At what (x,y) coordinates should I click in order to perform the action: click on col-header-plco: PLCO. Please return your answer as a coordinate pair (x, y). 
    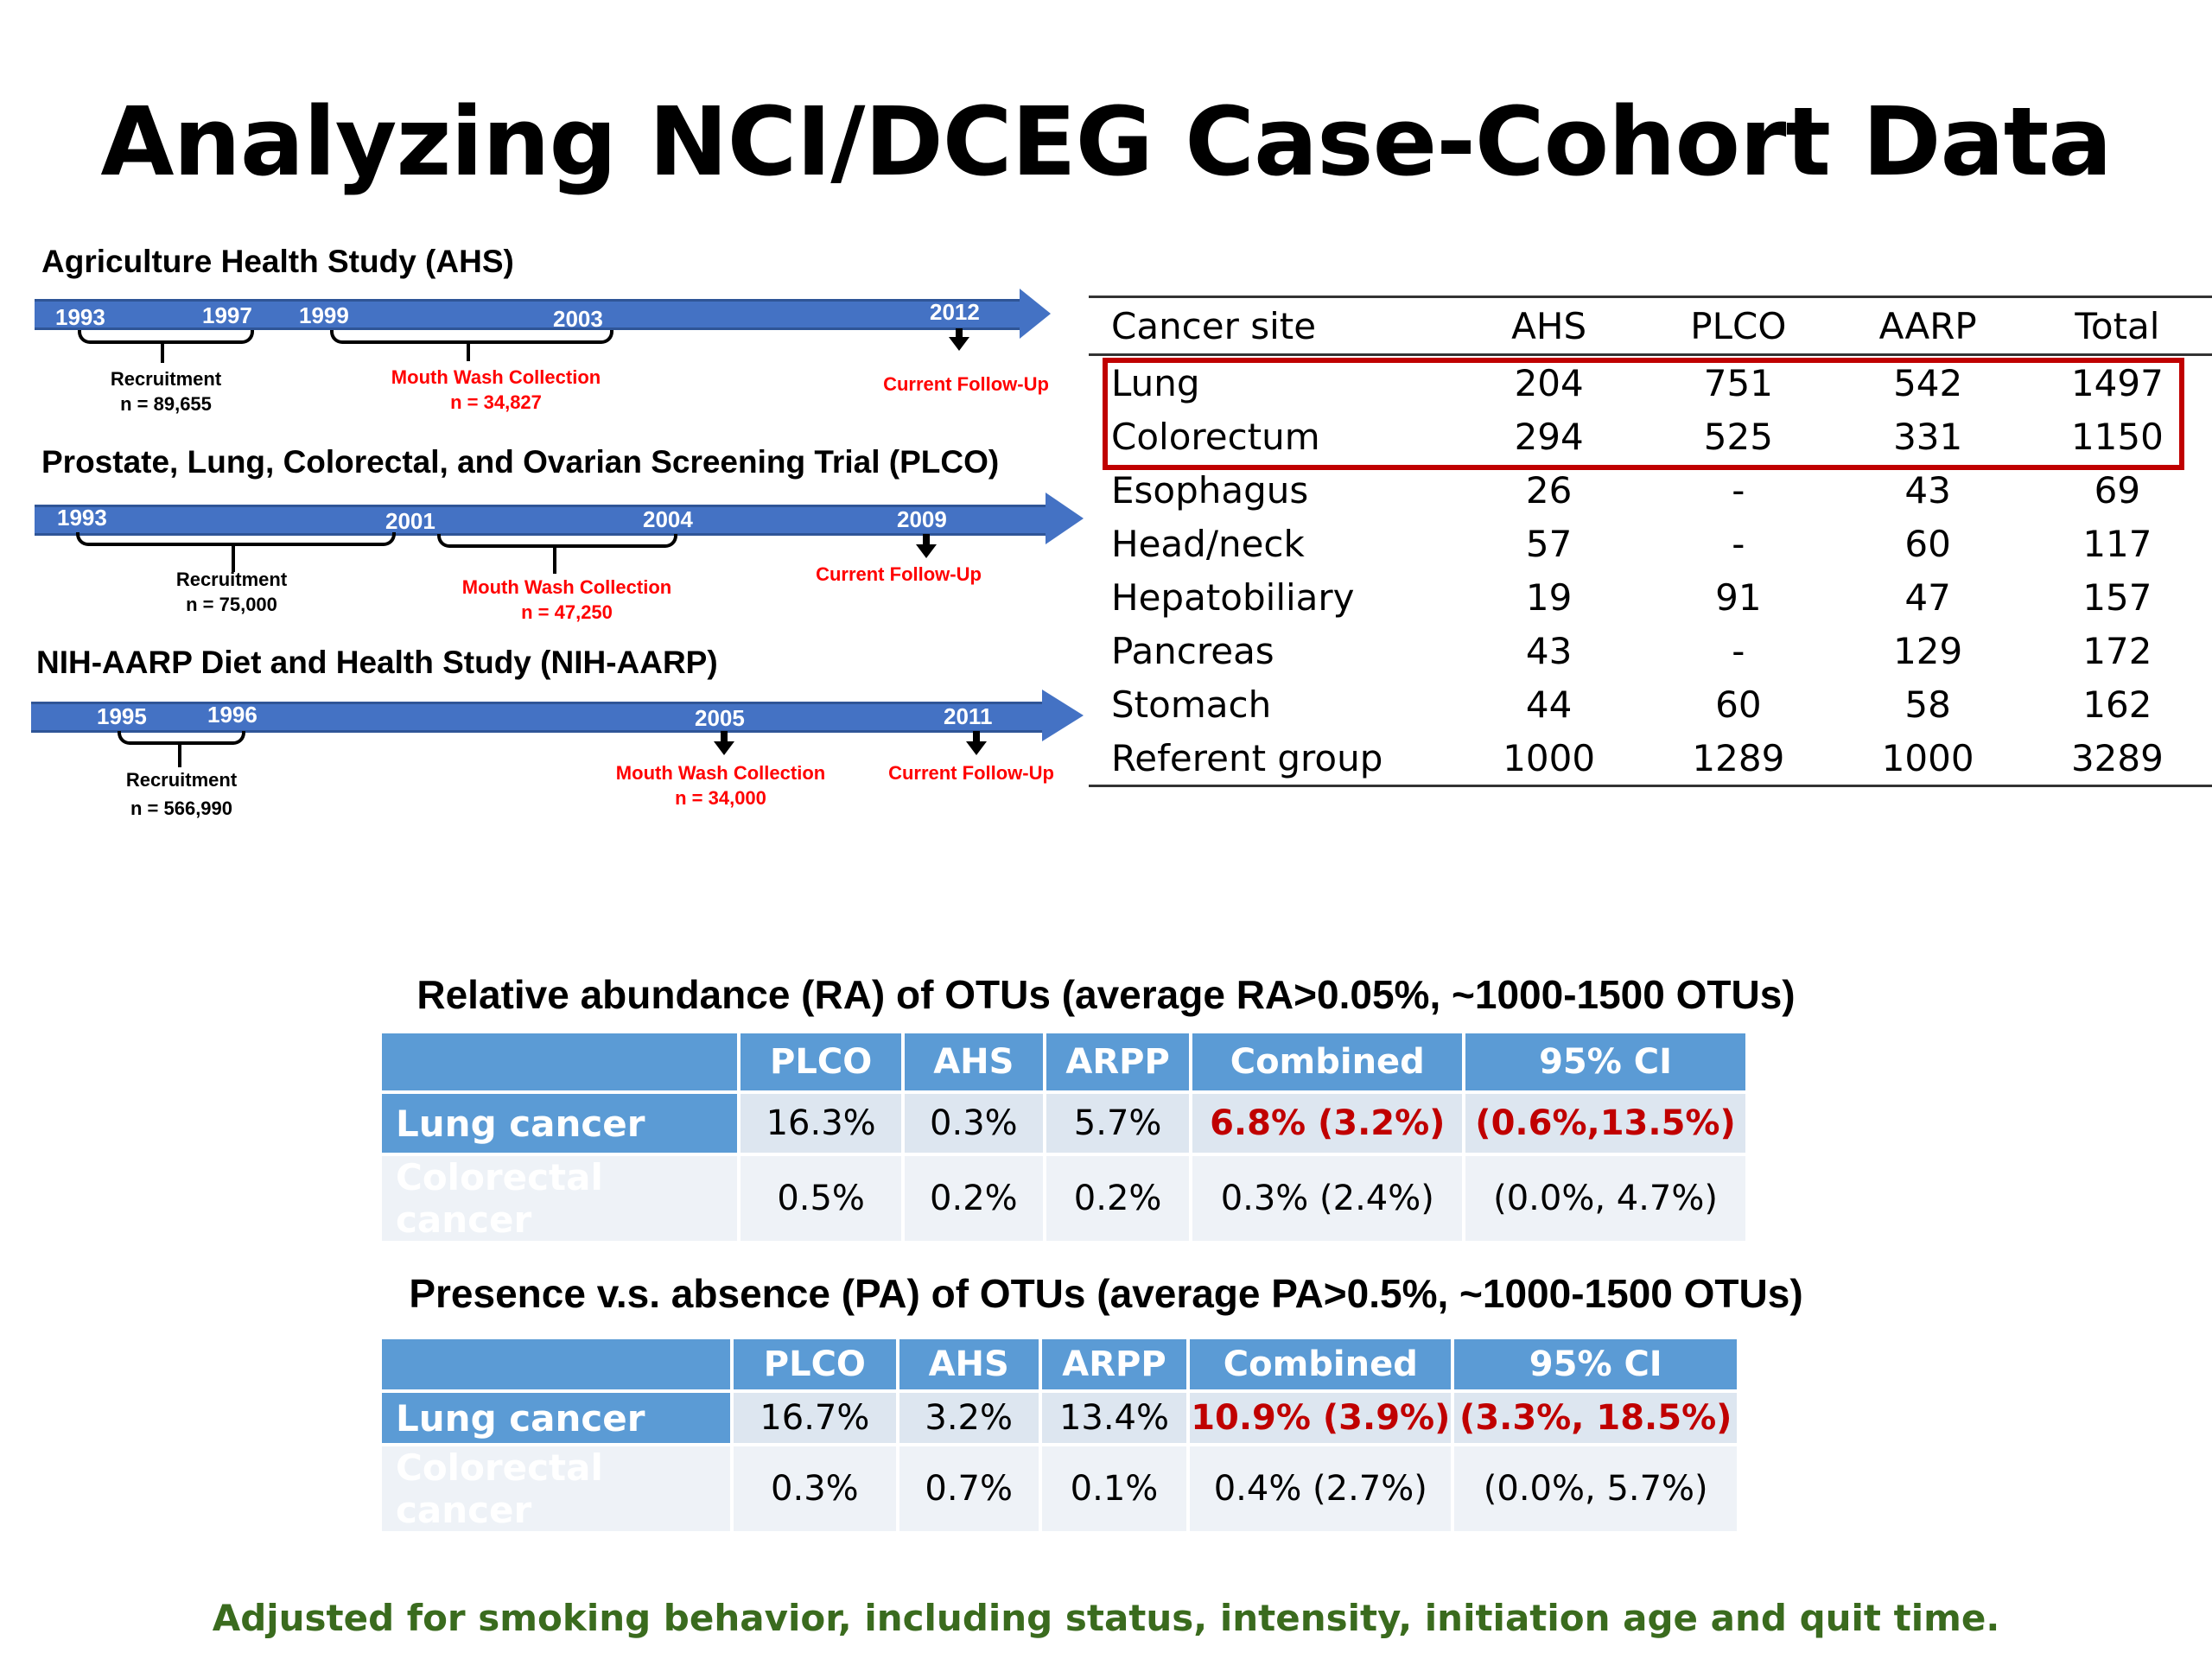
    Looking at the image, I should click on (1738, 326).